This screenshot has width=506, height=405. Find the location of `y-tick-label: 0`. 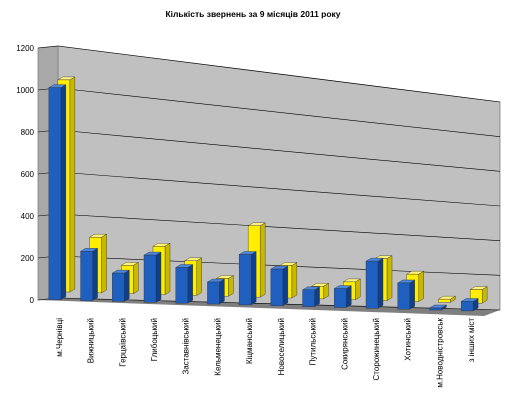

y-tick-label: 0 is located at coordinates (32, 300).